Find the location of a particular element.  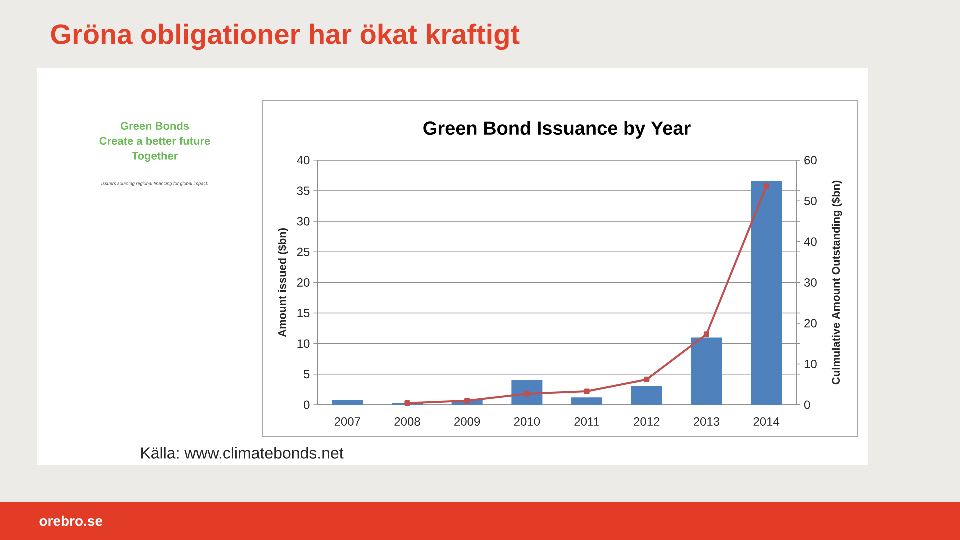

y2-tick-label: 20 is located at coordinates (810, 323).